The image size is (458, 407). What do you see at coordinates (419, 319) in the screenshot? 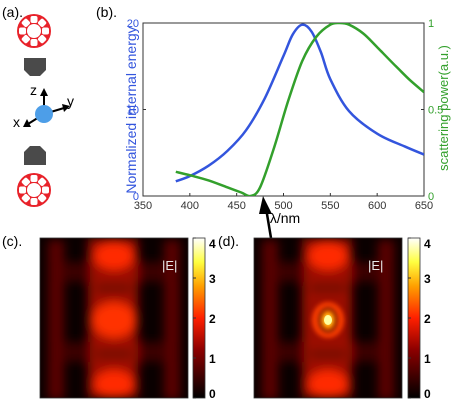
I see `colorbar-d-ticks: 0 1 2 3 4` at bounding box center [419, 319].